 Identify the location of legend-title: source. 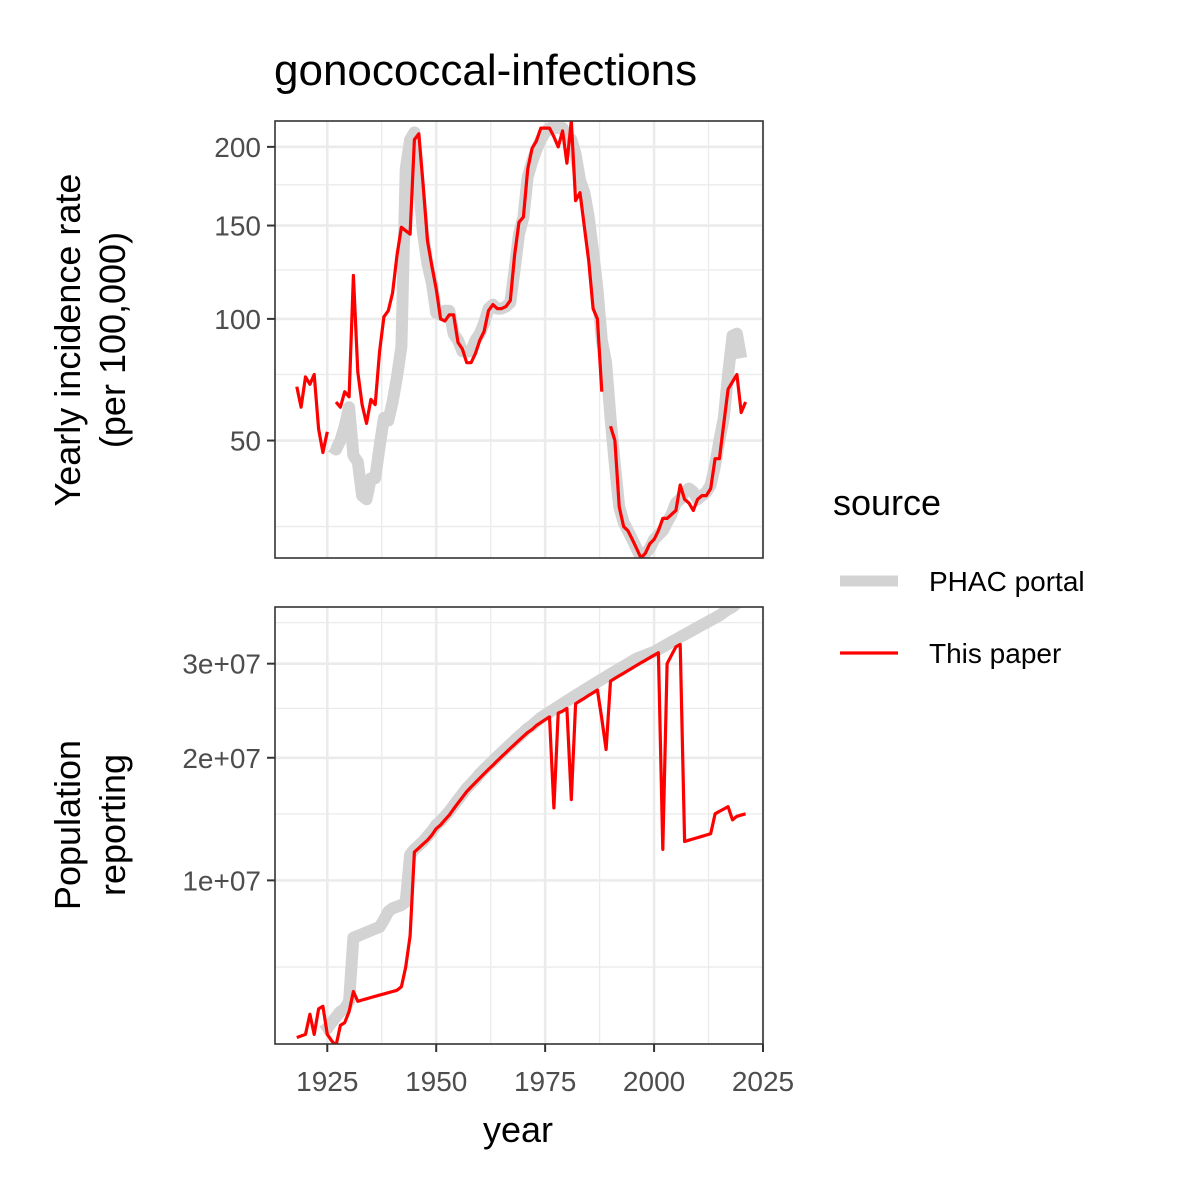
(887, 502).